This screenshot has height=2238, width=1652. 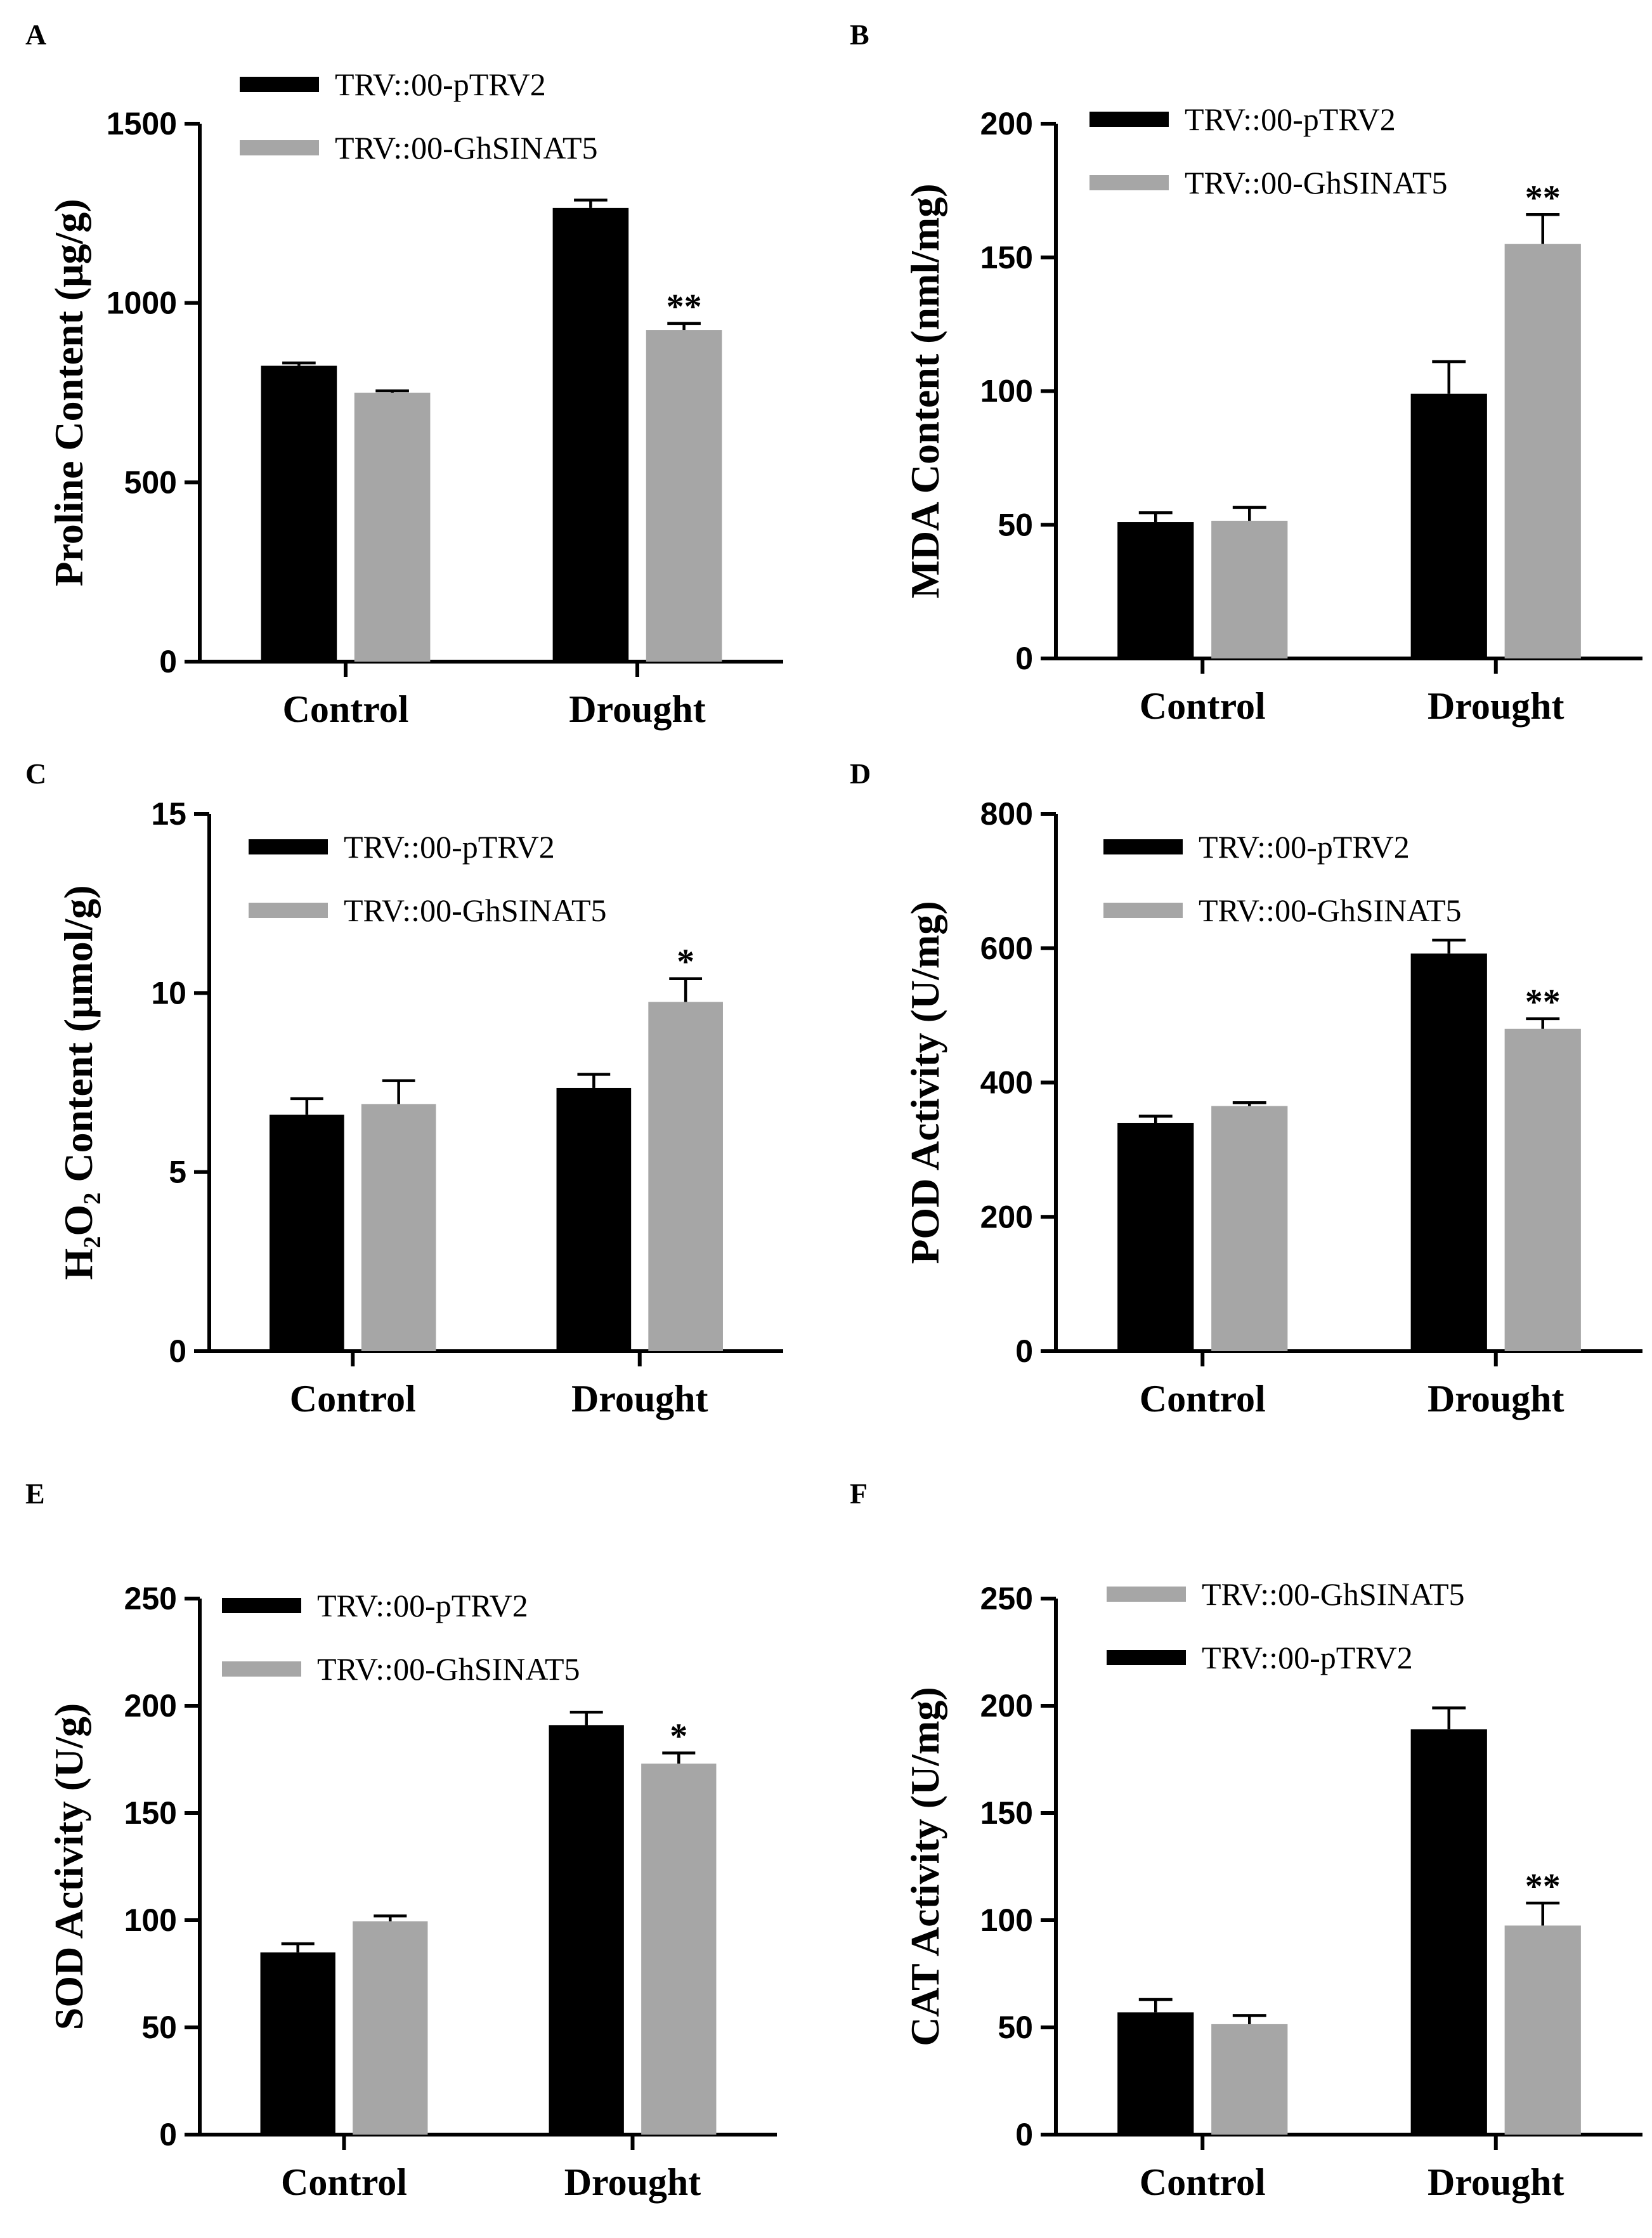 I want to click on y-tick-label: 15, so click(x=168, y=814).